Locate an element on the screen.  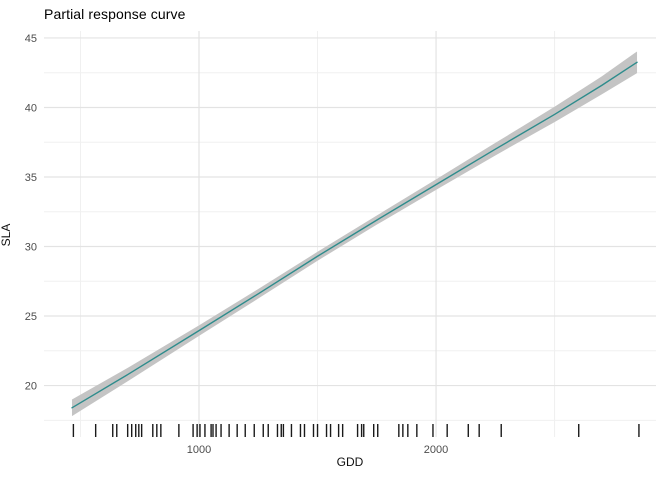
y-axis-title: SLA is located at coordinates (6, 235).